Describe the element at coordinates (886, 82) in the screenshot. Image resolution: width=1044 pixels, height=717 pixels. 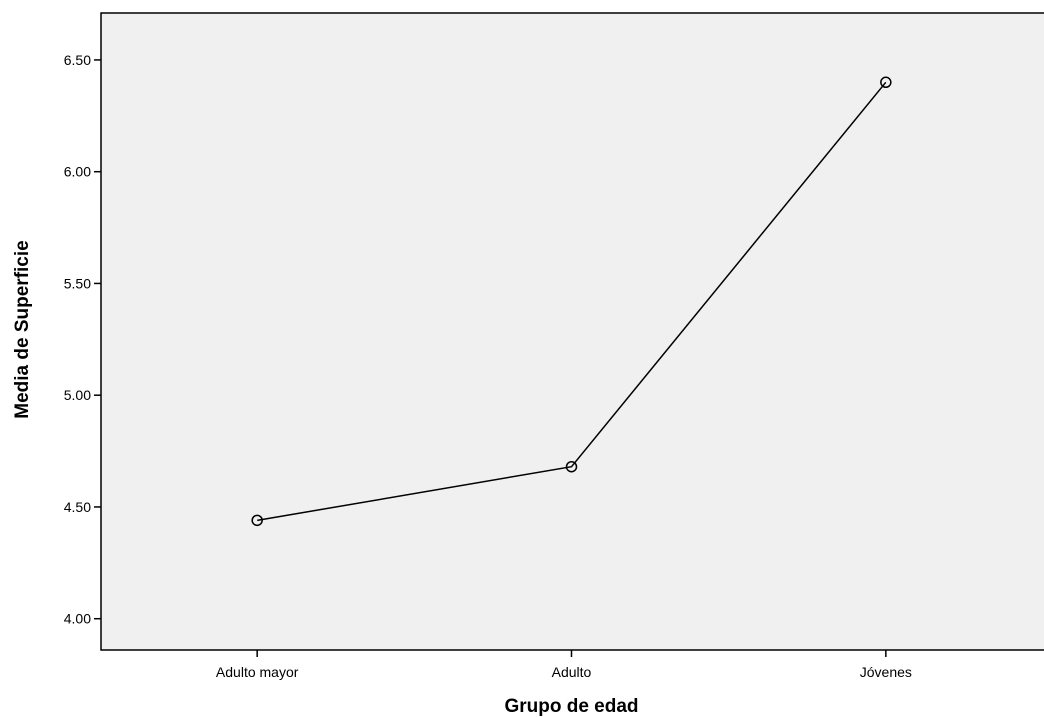
I see `data-point-jóvenes` at that location.